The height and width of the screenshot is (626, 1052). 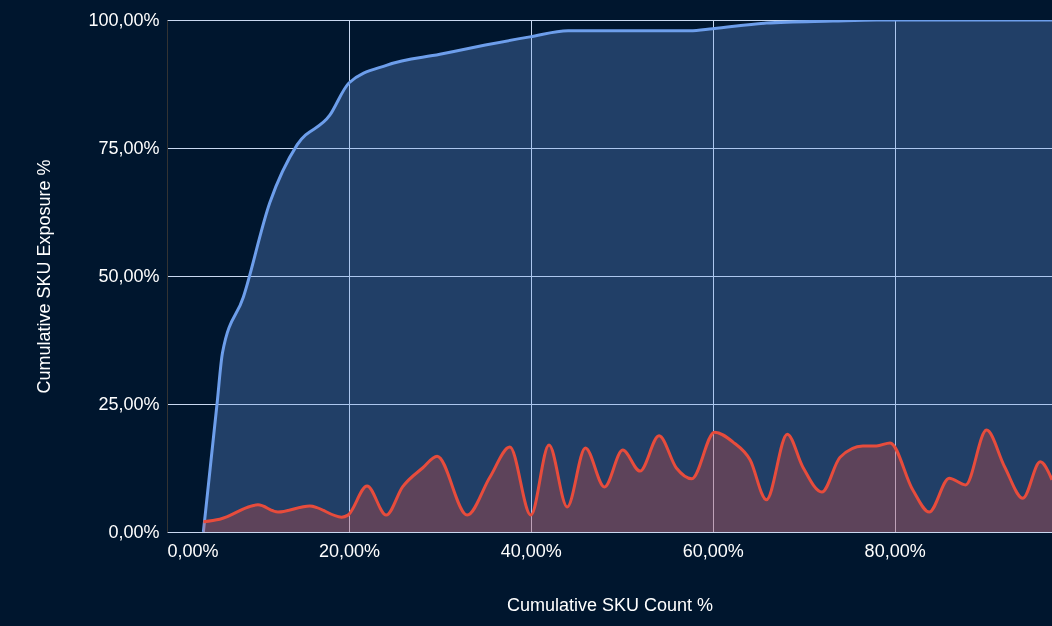 I want to click on x-tick-label: 60,00%, so click(x=713, y=550).